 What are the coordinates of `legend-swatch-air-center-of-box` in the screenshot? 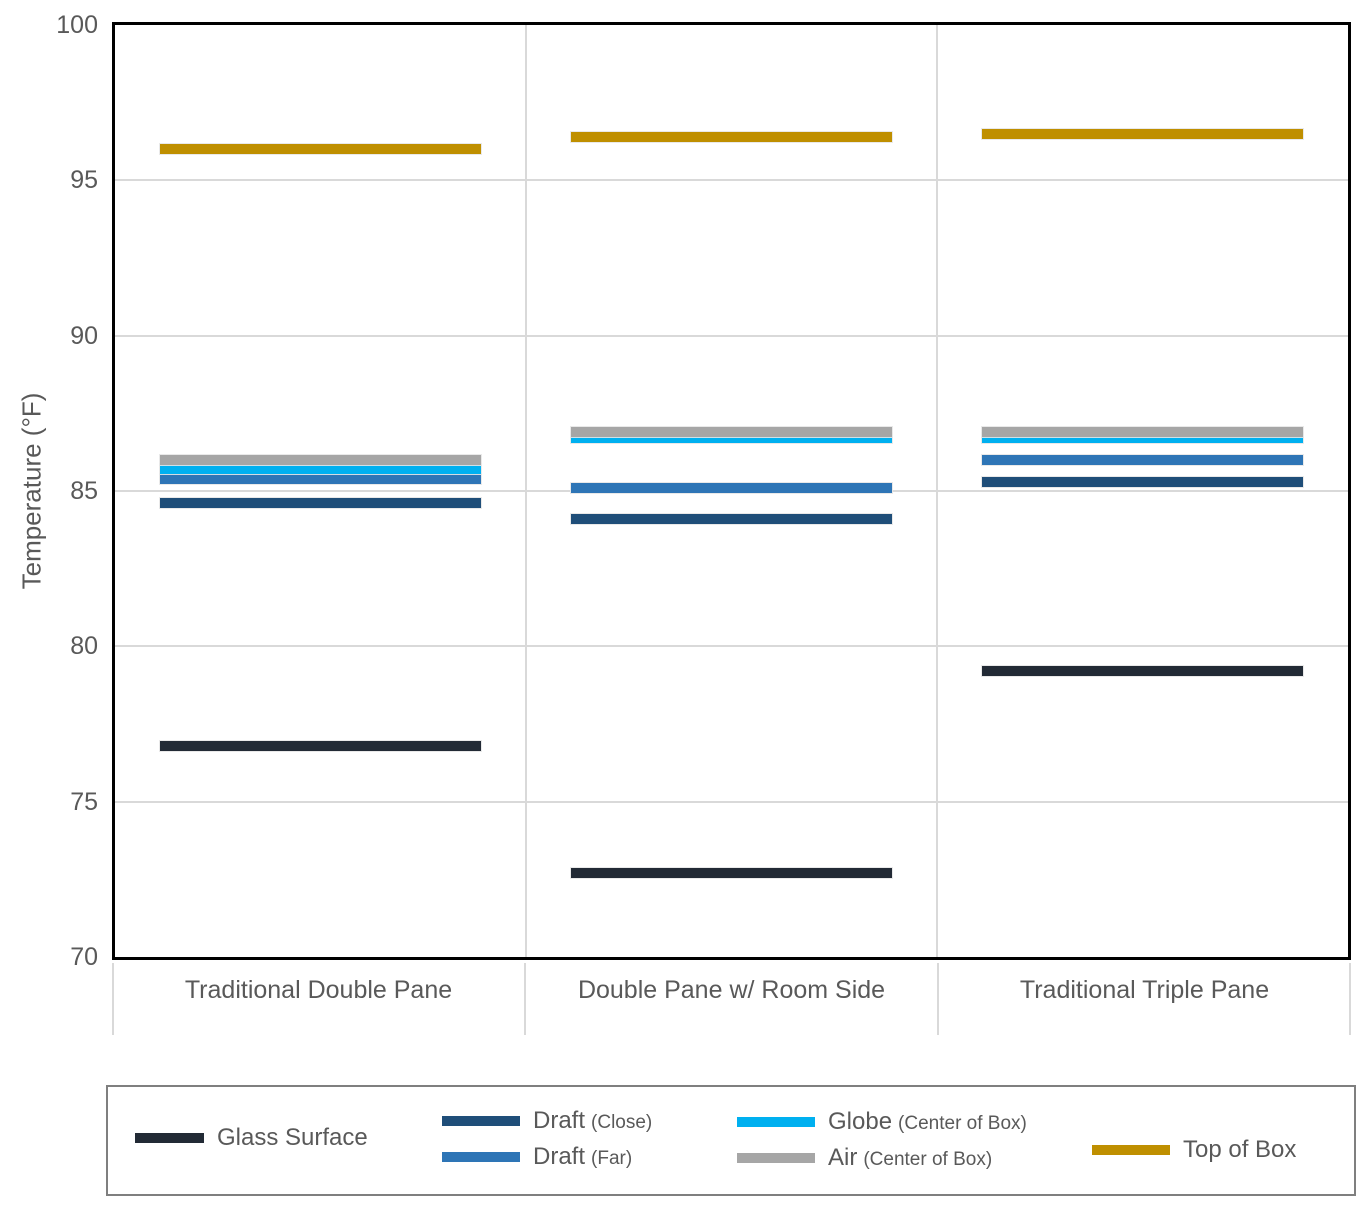 It's located at (776, 1158).